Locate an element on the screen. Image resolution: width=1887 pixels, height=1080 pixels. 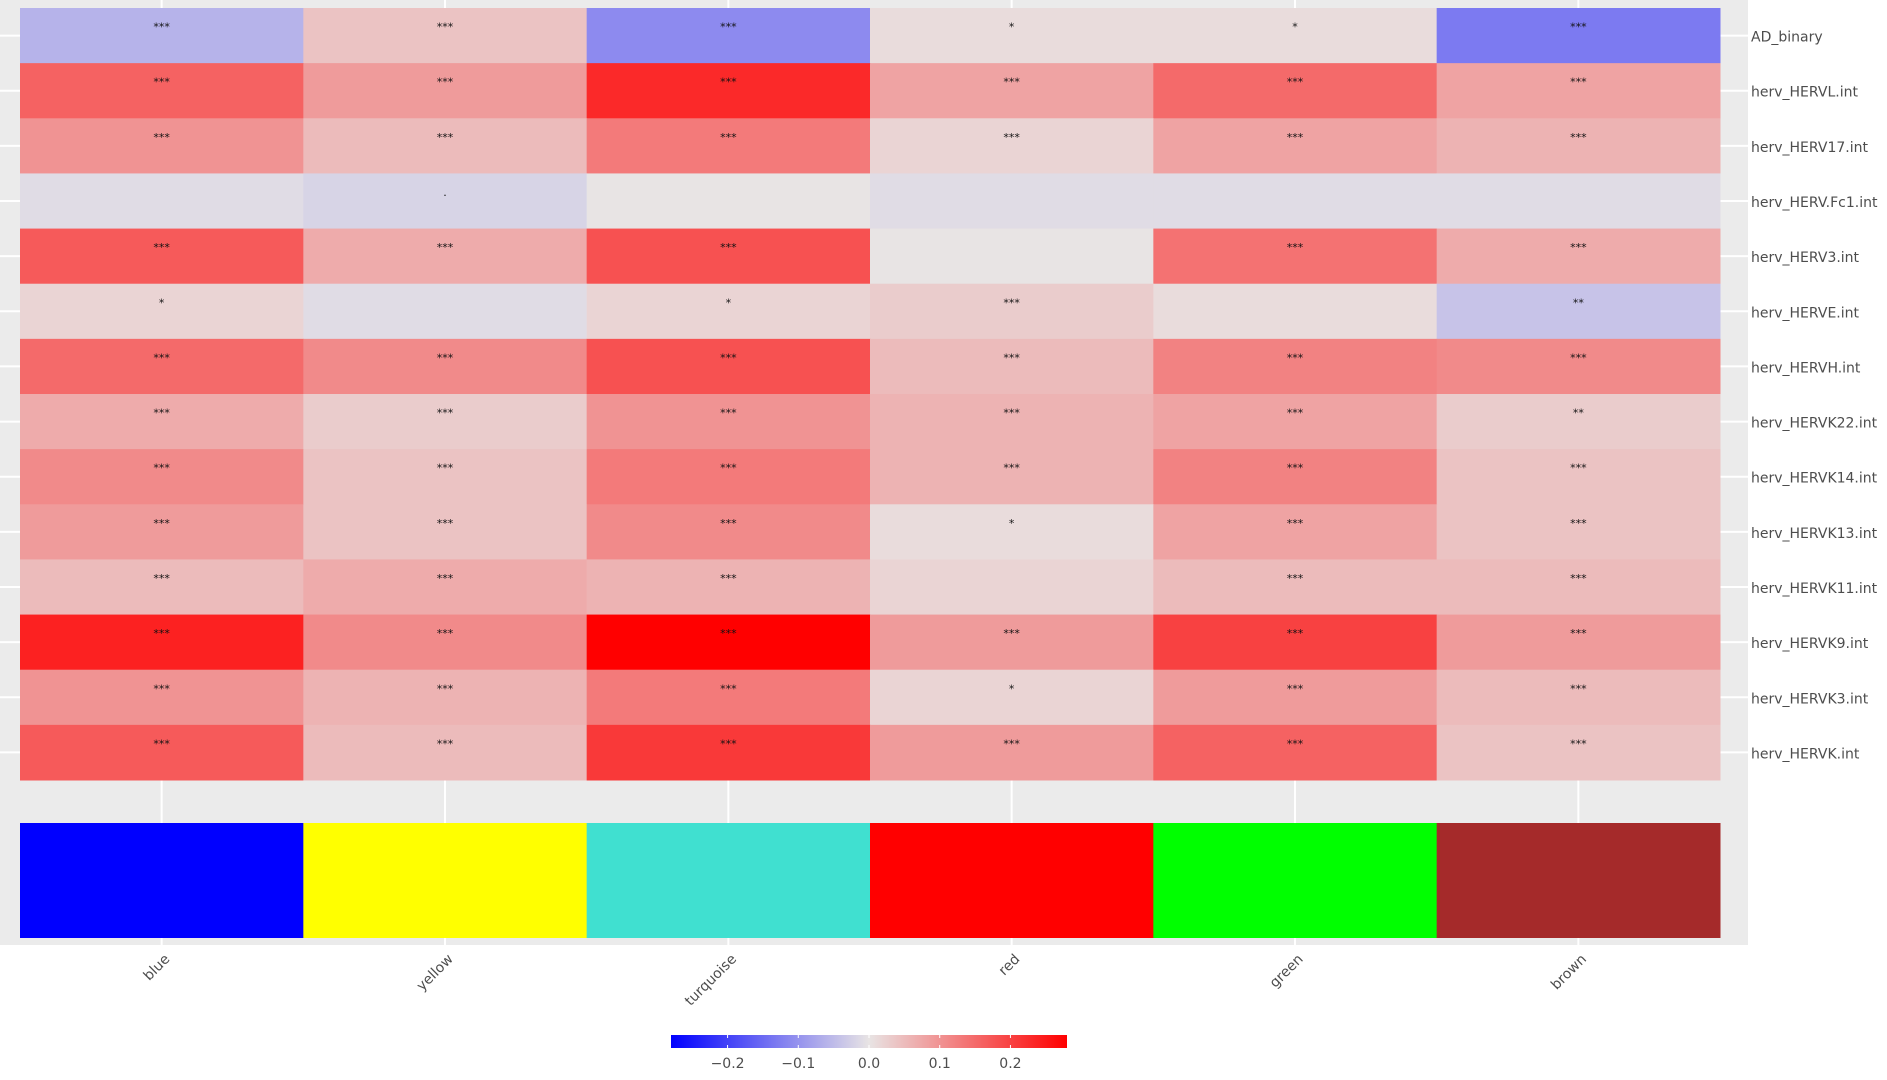
colorbar-tick-label: 0.1 is located at coordinates (940, 1064).